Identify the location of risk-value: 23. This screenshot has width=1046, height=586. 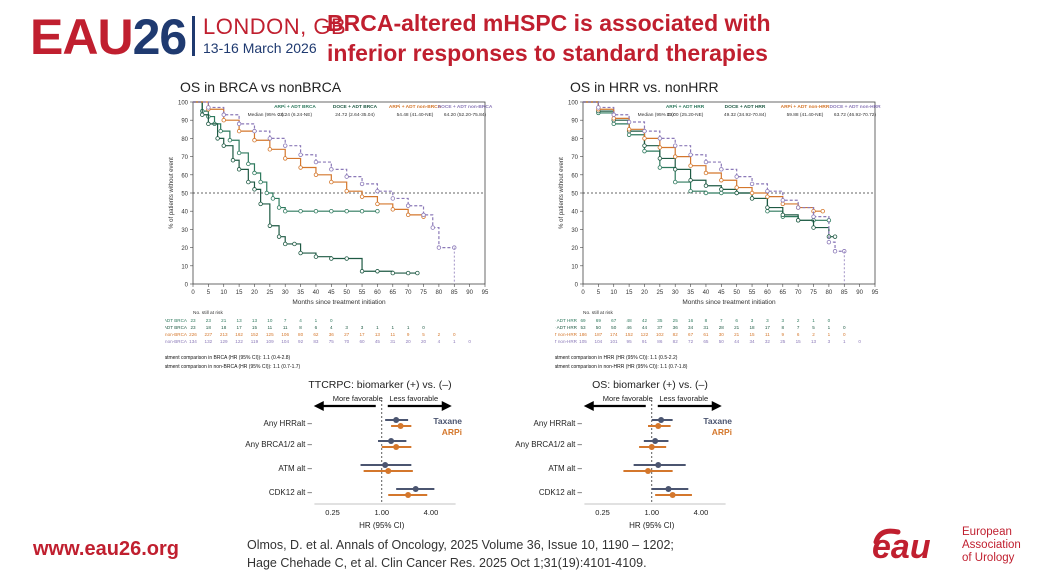
(193, 320).